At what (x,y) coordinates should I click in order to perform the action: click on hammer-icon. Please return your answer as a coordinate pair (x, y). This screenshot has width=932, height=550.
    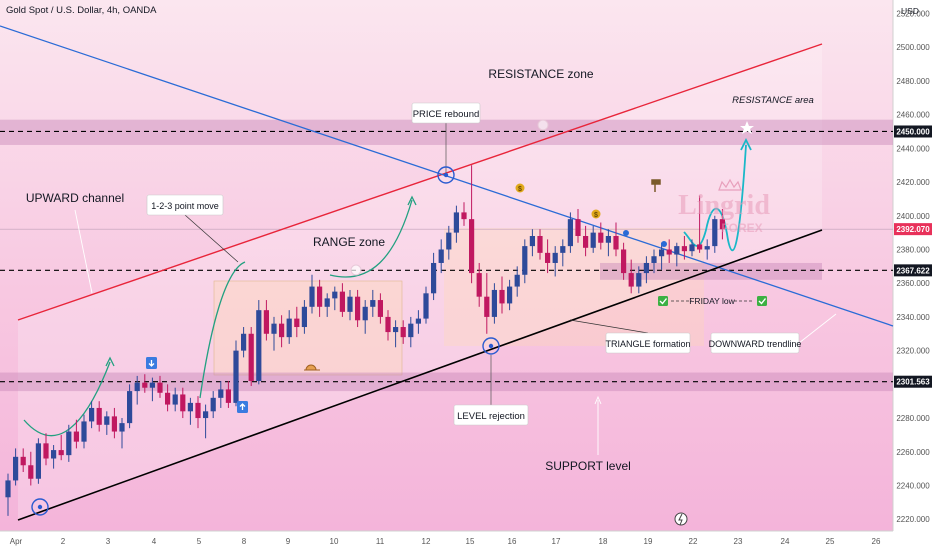
    Looking at the image, I should click on (656, 185).